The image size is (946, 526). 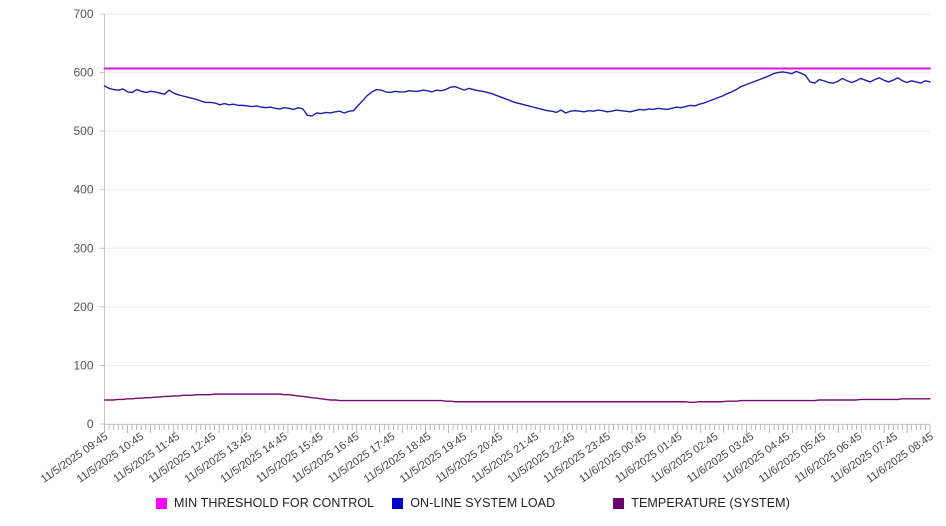 I want to click on x-axis-tick-label: 11/6/2025 08:45, so click(x=899, y=458).